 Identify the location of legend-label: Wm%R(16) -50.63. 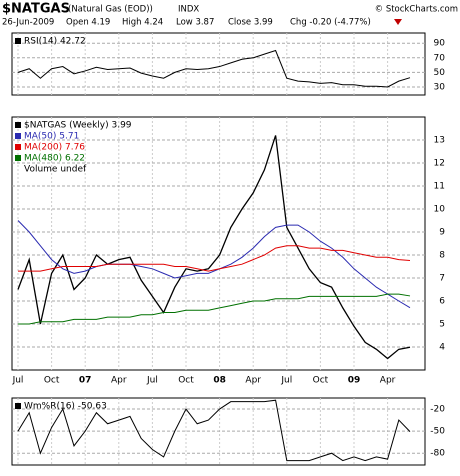
(65, 407).